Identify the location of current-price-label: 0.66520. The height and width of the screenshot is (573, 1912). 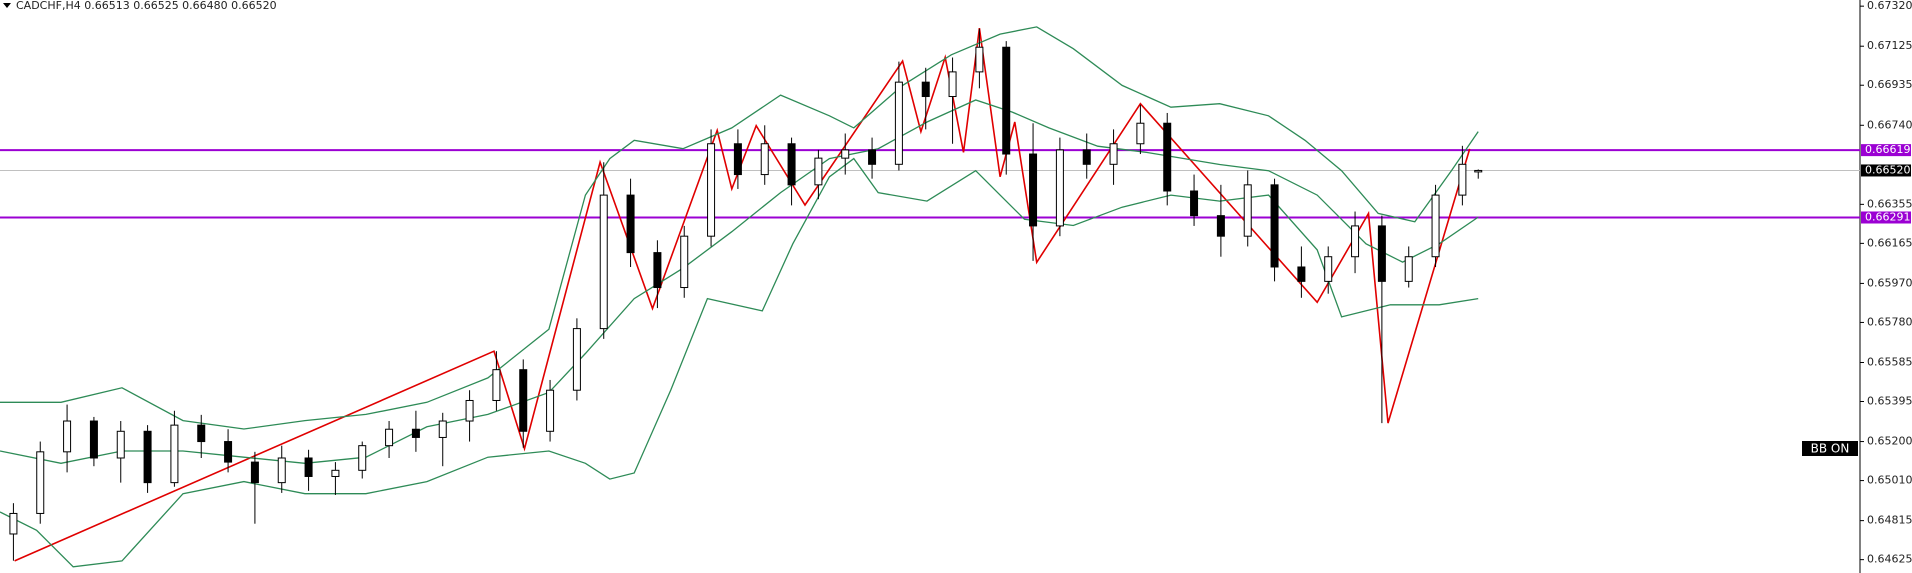
(1888, 169).